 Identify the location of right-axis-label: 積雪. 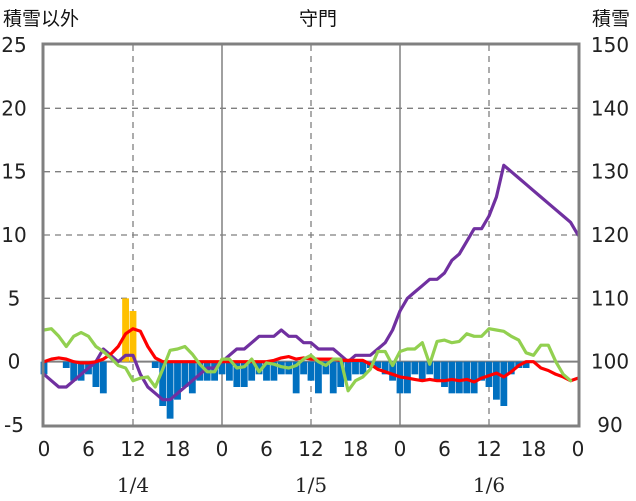
(611, 19).